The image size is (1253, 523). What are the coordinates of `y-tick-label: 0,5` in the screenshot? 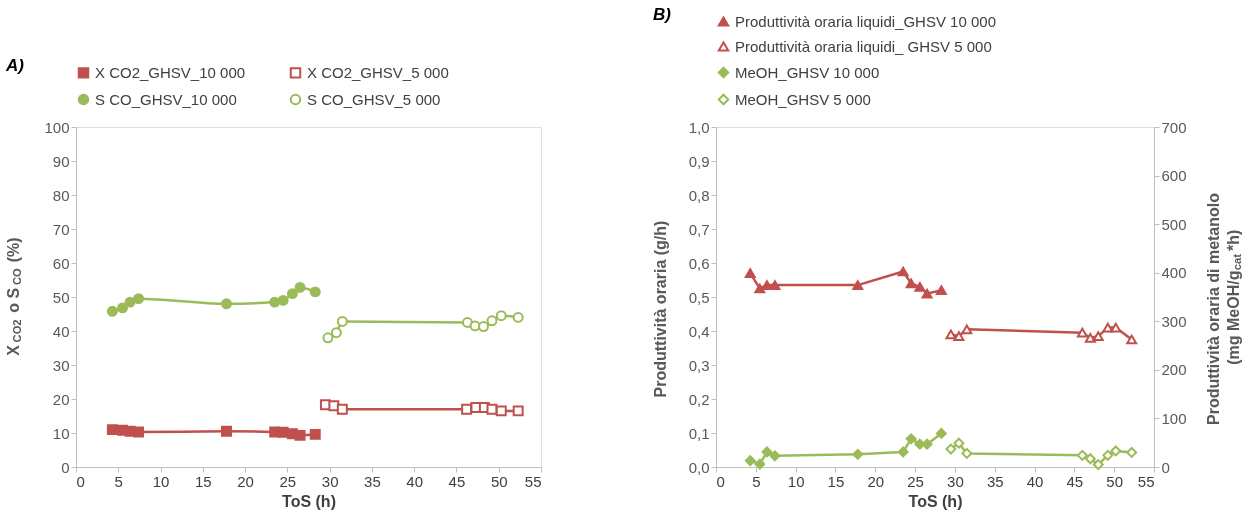 It's located at (699, 297).